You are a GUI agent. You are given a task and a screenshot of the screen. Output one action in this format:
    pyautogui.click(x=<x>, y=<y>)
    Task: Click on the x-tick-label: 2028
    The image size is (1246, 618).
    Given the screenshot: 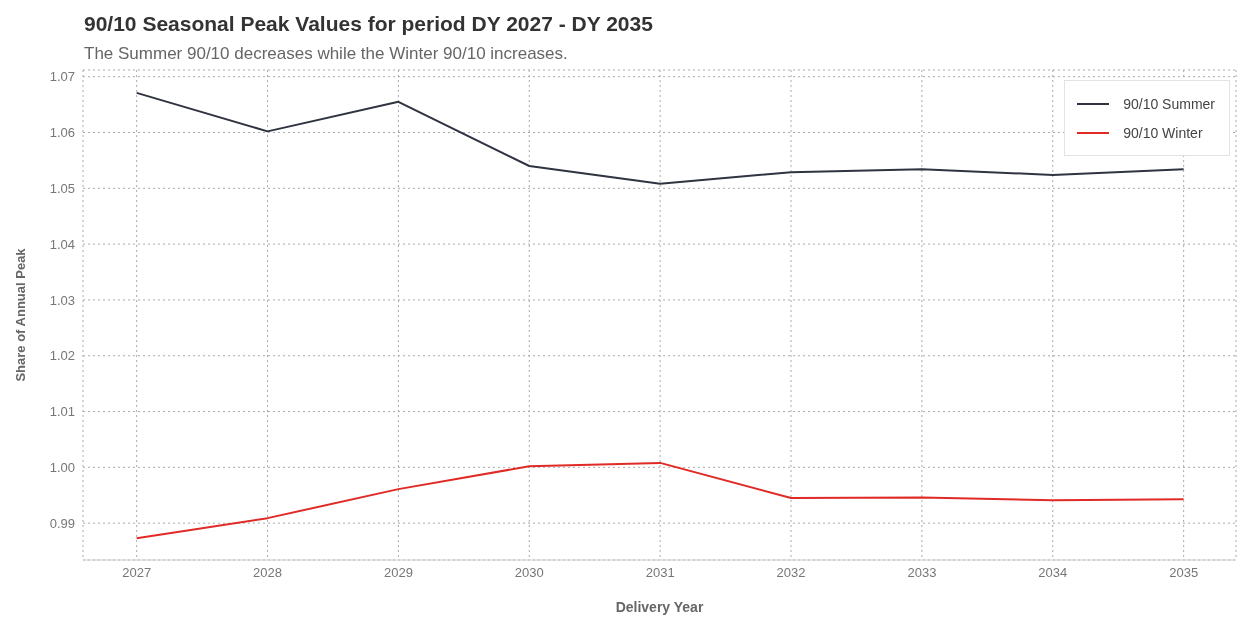 What is the action you would take?
    pyautogui.click(x=267, y=573)
    